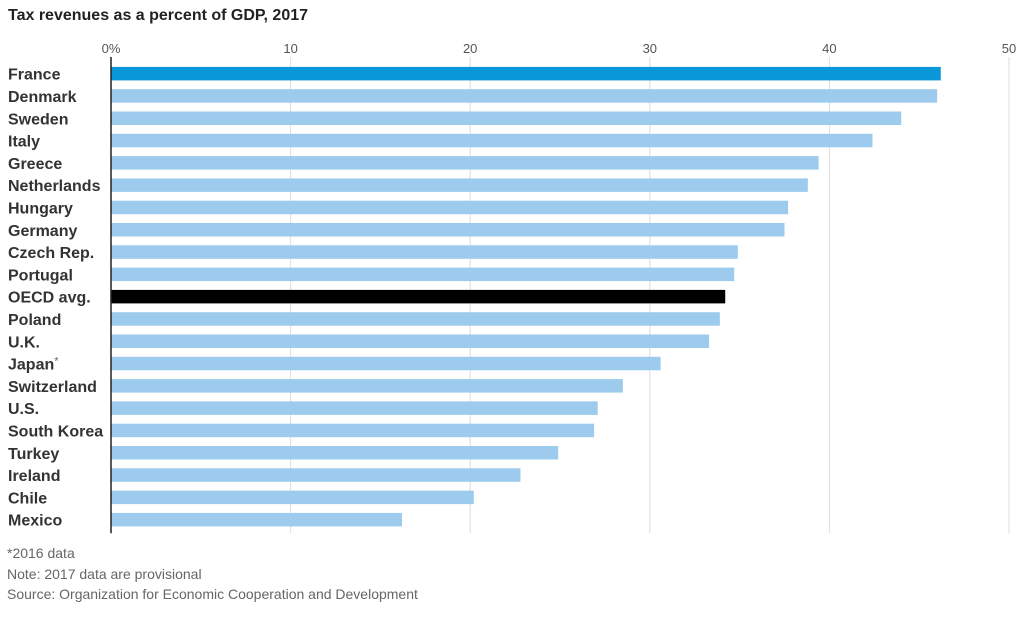  What do you see at coordinates (24, 142) in the screenshot?
I see `category-label: Italy` at bounding box center [24, 142].